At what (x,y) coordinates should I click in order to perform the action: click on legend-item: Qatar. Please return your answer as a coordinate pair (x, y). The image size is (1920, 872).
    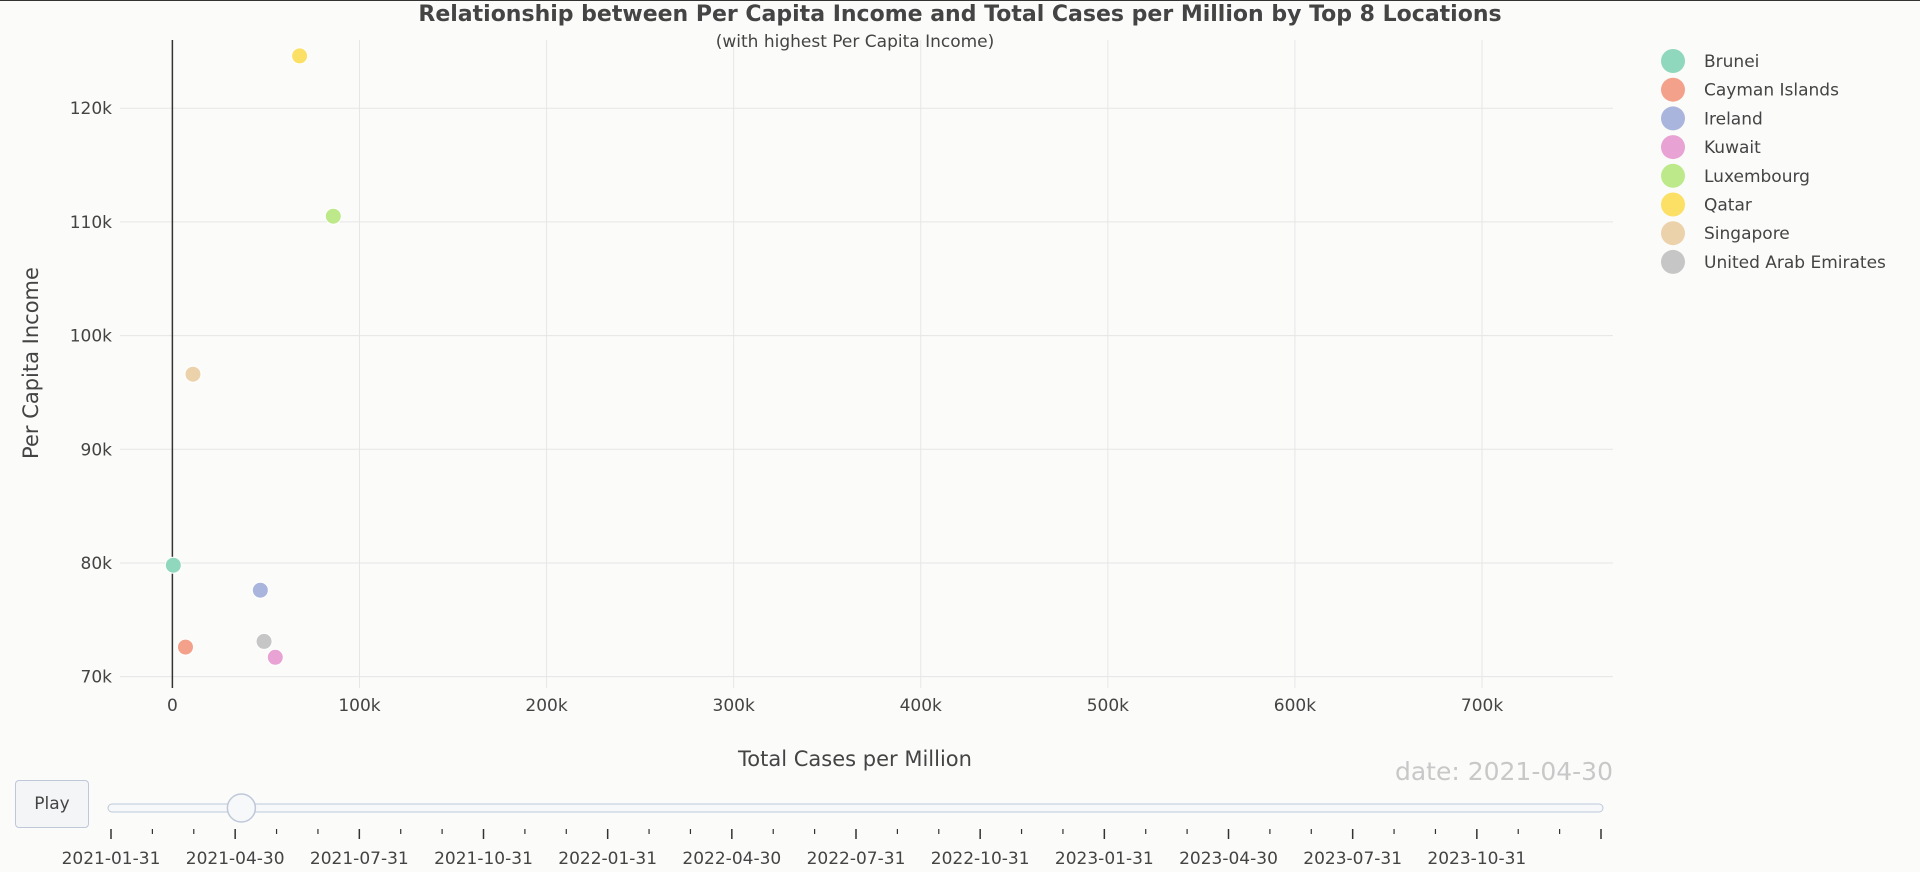
    Looking at the image, I should click on (1706, 204).